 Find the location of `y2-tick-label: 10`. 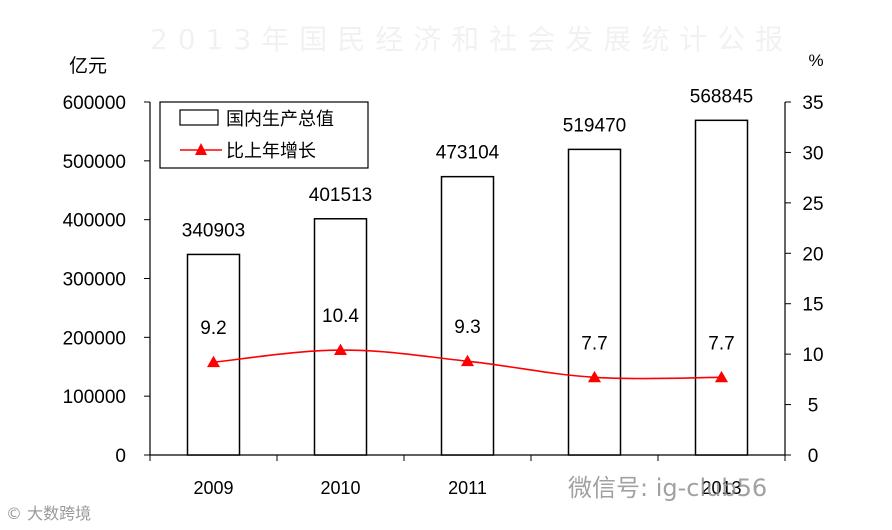

y2-tick-label: 10 is located at coordinates (812, 355).